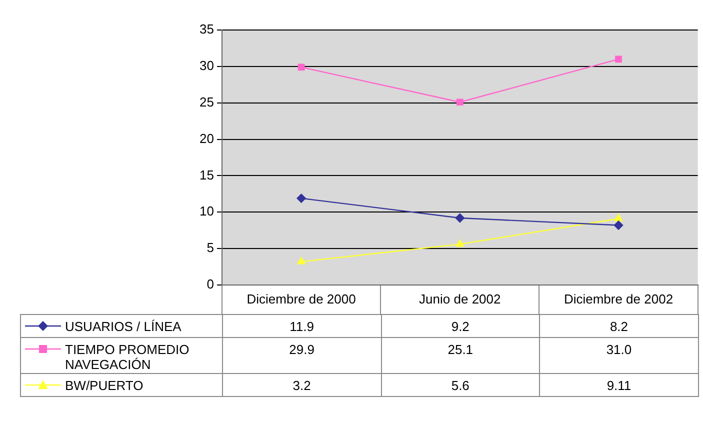 The width and height of the screenshot is (703, 440). I want to click on data-label: 9.11, so click(619, 385).